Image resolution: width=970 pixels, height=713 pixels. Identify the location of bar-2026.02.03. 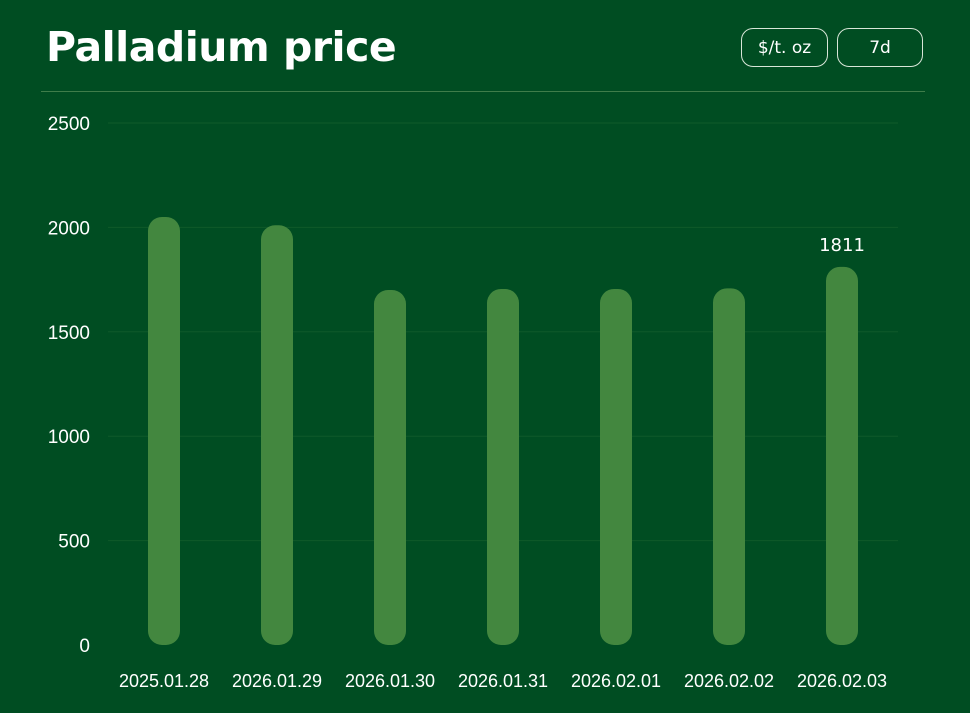
(842, 455).